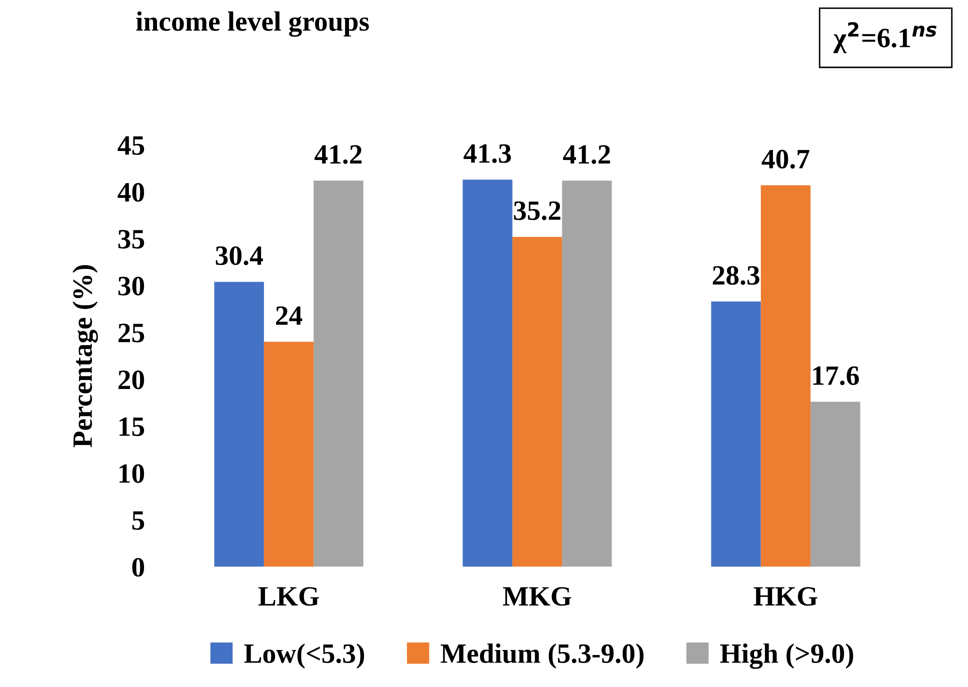  I want to click on text: χ$^{2}$=6.1$^{ns}$, so click(884, 38).